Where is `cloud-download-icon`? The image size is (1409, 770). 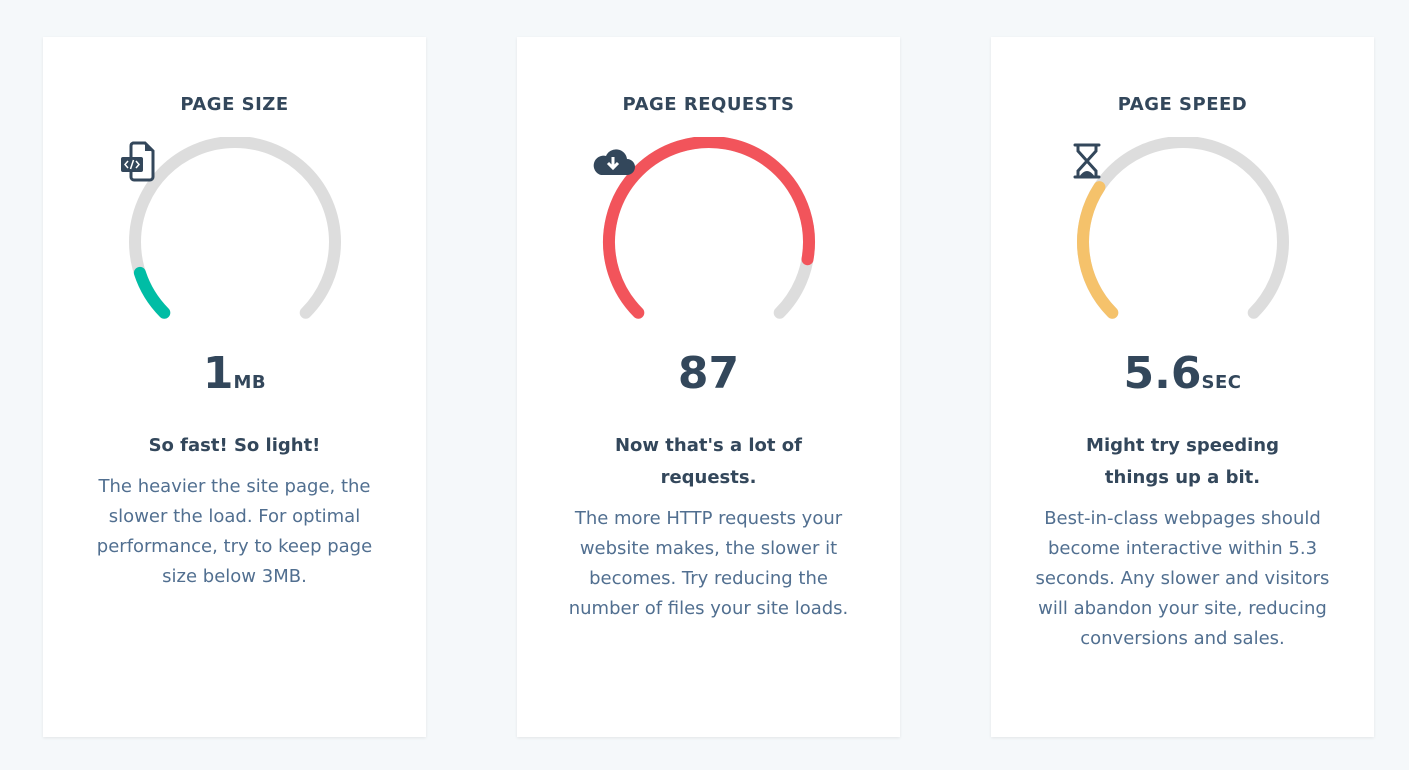 cloud-download-icon is located at coordinates (614, 162).